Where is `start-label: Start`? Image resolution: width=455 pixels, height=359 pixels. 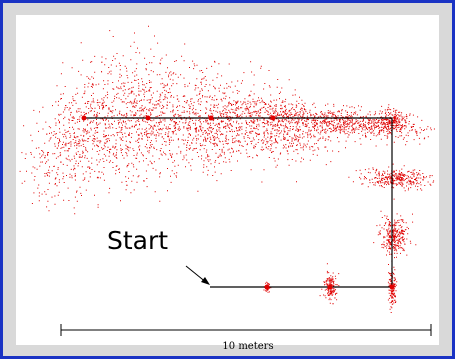
start-label: Start is located at coordinates (138, 240).